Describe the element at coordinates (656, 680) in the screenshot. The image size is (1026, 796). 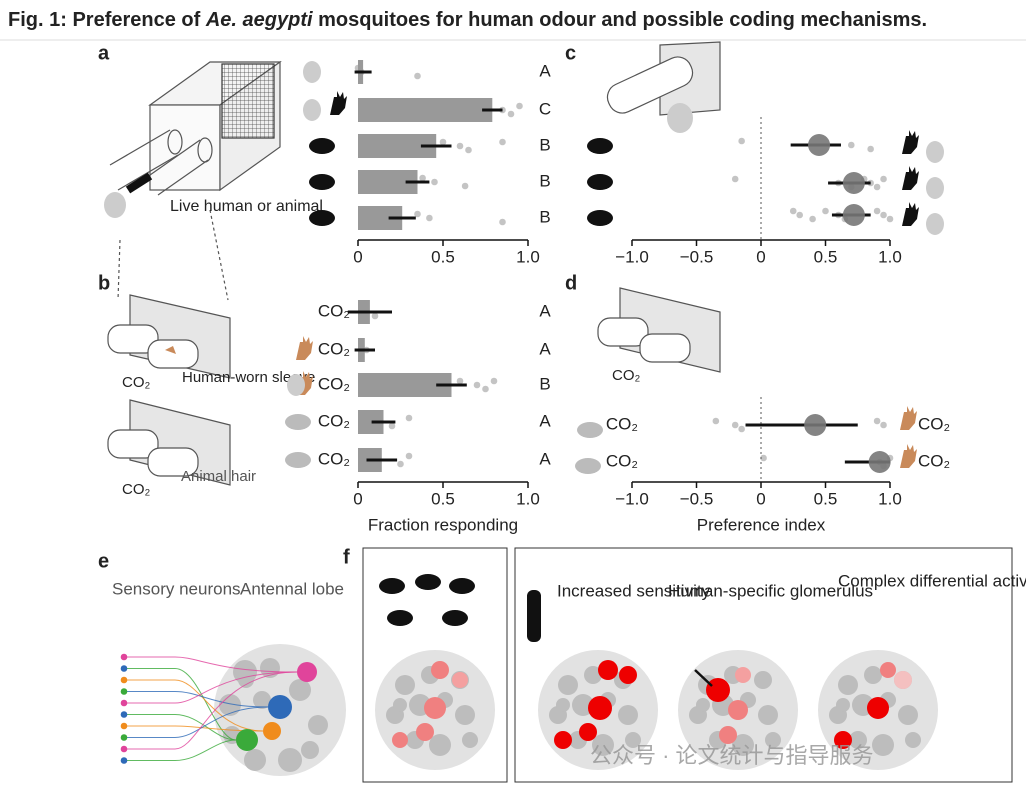
I see `glomeruli-diagrams` at that location.